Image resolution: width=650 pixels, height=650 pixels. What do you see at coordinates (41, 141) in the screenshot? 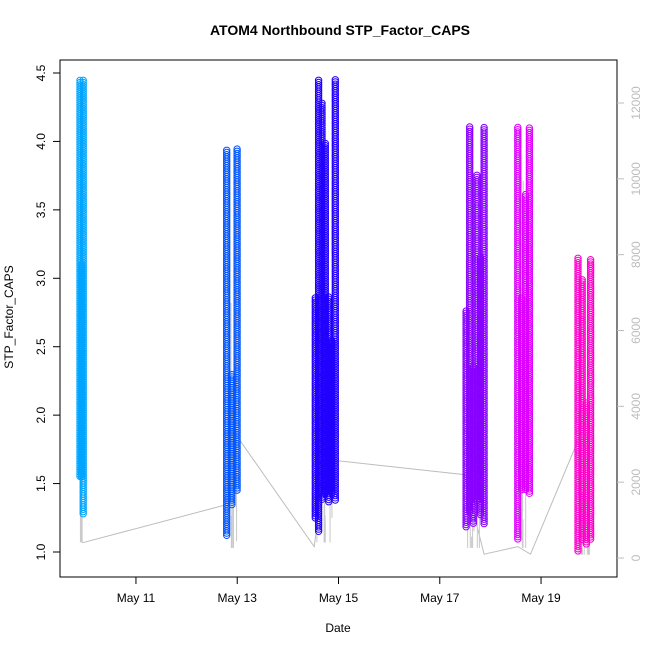
I see `y-tick-label: 4.0` at bounding box center [41, 141].